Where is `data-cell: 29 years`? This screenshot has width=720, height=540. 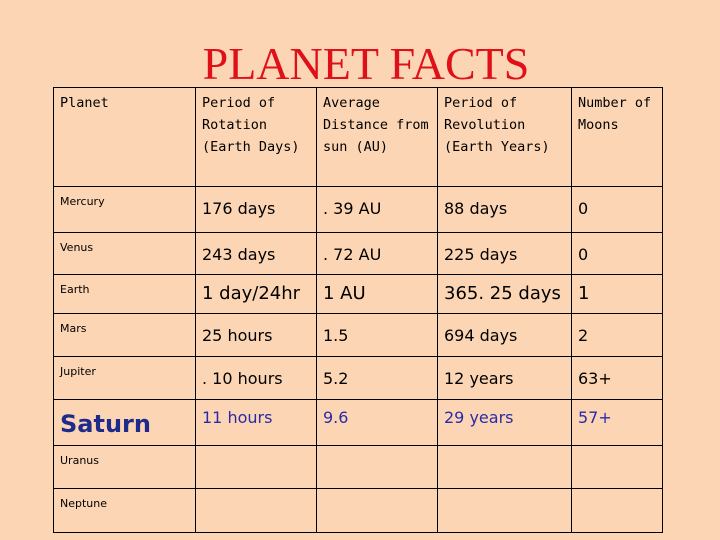
data-cell: 29 years is located at coordinates (504, 422).